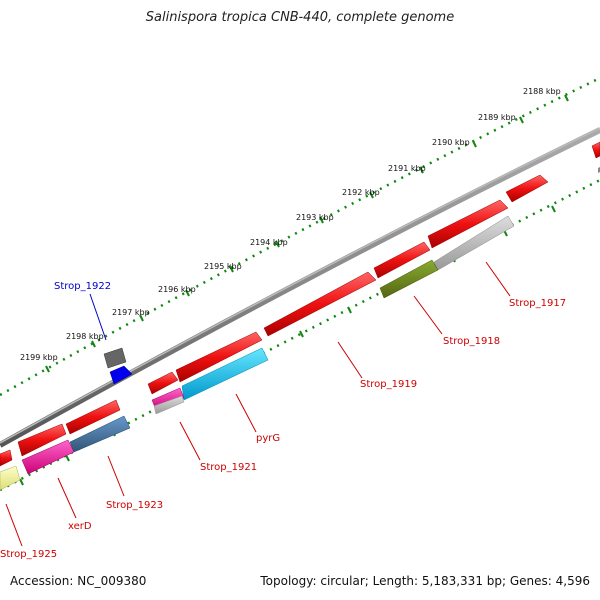 Image resolution: width=600 pixels, height=600 pixels. Describe the element at coordinates (407, 168) in the screenshot. I see `scale-label: 2191 kbp` at that location.